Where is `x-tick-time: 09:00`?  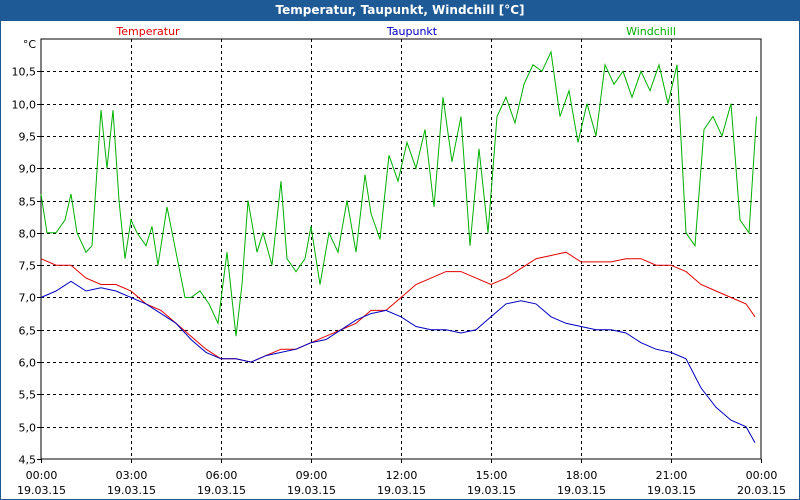 x-tick-time: 09:00 is located at coordinates (312, 475).